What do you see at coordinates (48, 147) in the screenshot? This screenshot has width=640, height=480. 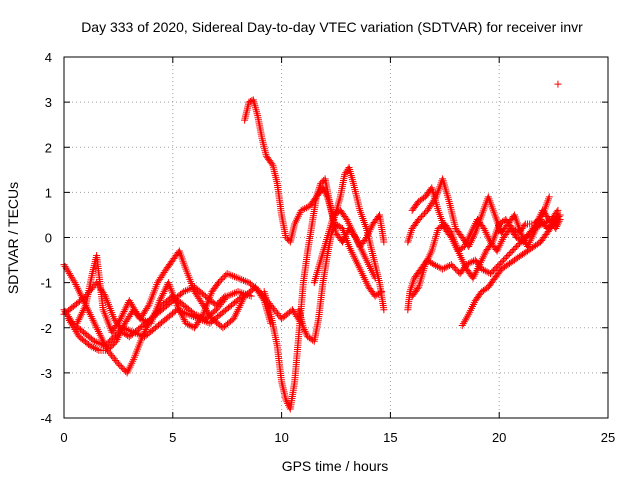 I see `y-tick-label: 2` at bounding box center [48, 147].